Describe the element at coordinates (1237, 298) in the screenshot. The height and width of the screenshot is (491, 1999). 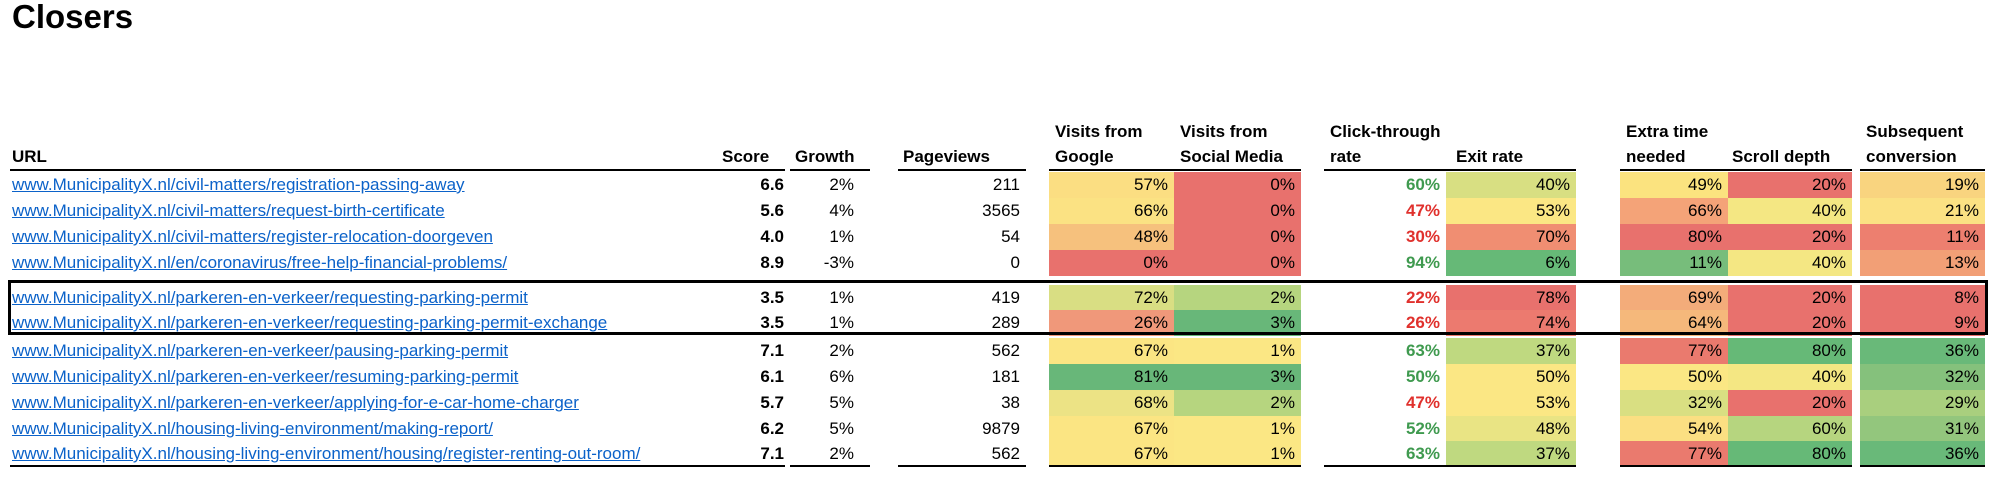
I see `social-cell: 2%` at that location.